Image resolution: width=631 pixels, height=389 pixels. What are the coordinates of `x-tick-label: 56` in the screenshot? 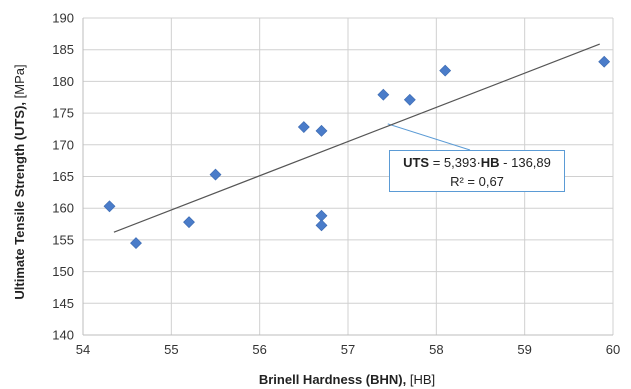 It's located at (259, 349).